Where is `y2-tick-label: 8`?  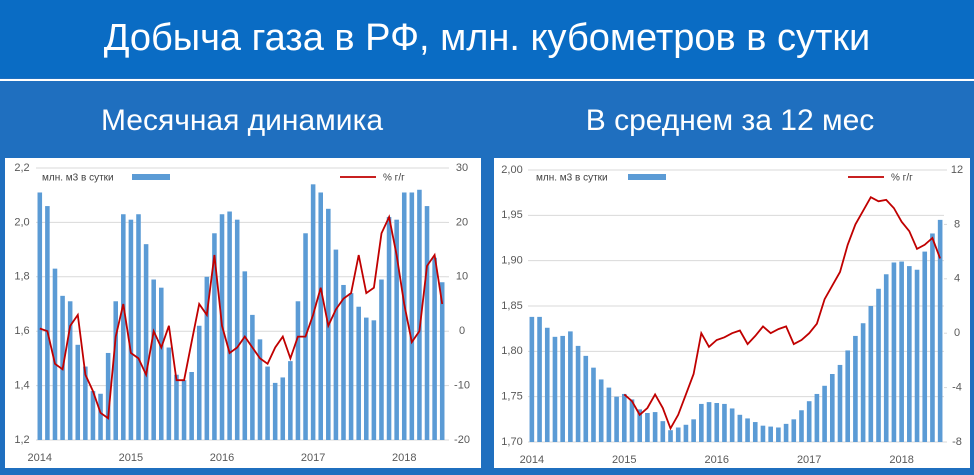
y2-tick-label: 8 is located at coordinates (957, 224).